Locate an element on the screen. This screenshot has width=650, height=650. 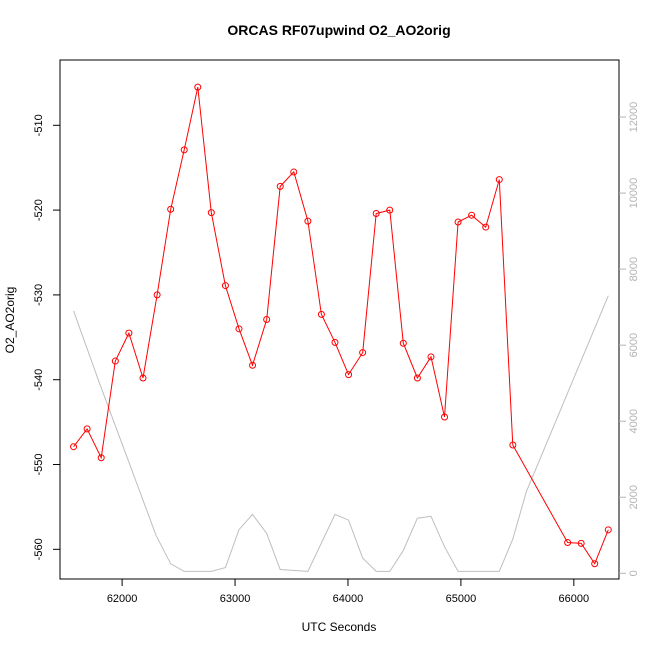
y-axis-label: O2_AO2orig is located at coordinates (10, 320).